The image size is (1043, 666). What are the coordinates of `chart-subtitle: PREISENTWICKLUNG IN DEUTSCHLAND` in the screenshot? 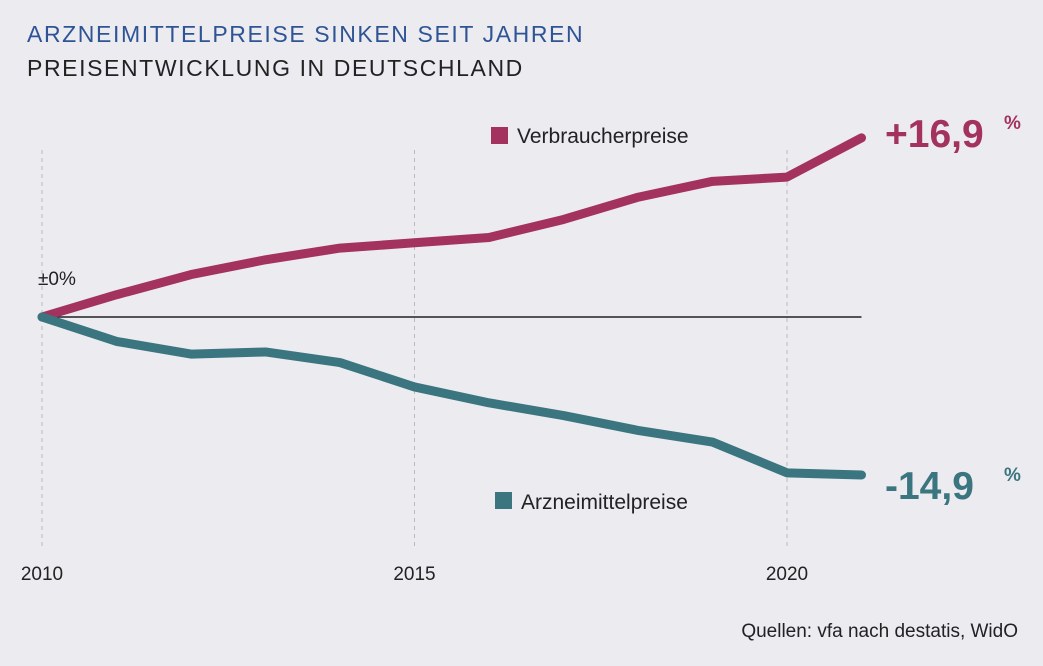 It's located at (275, 68).